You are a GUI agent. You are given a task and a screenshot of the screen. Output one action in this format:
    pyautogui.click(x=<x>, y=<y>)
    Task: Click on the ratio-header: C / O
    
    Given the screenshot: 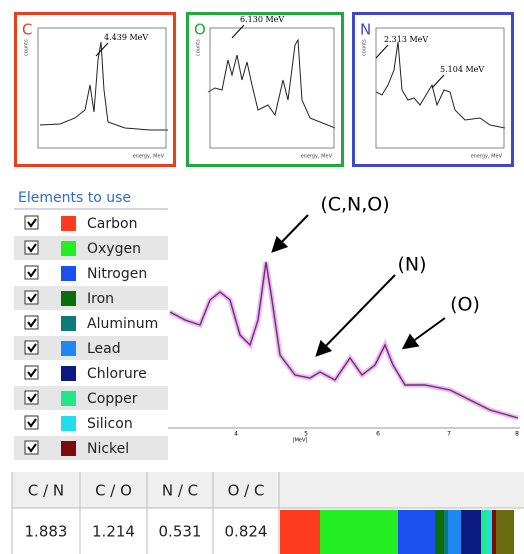 What is the action you would take?
    pyautogui.click(x=113, y=491)
    